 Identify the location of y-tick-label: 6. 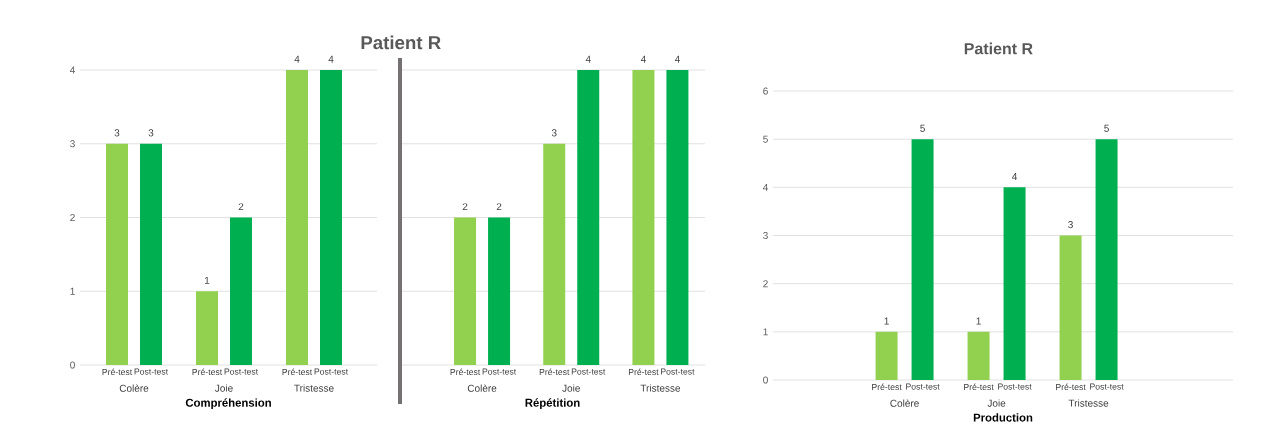
(765, 91).